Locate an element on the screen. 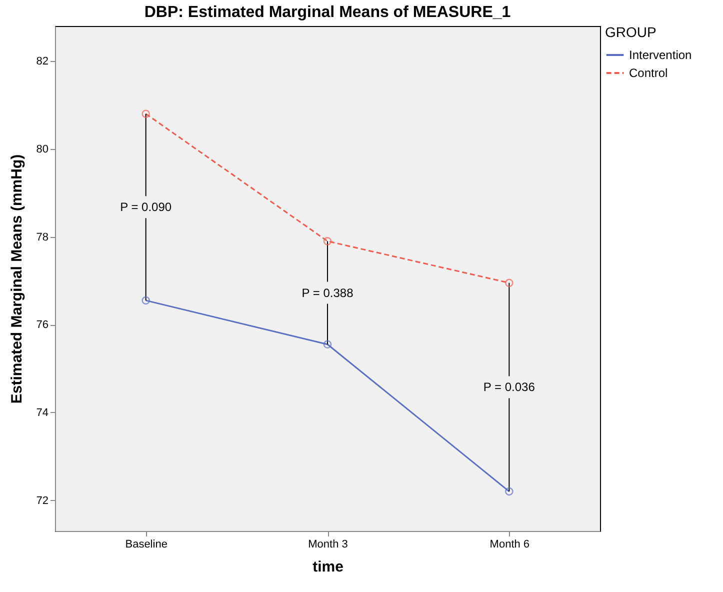 This screenshot has width=723, height=592. legend-label: Intervention is located at coordinates (660, 55).